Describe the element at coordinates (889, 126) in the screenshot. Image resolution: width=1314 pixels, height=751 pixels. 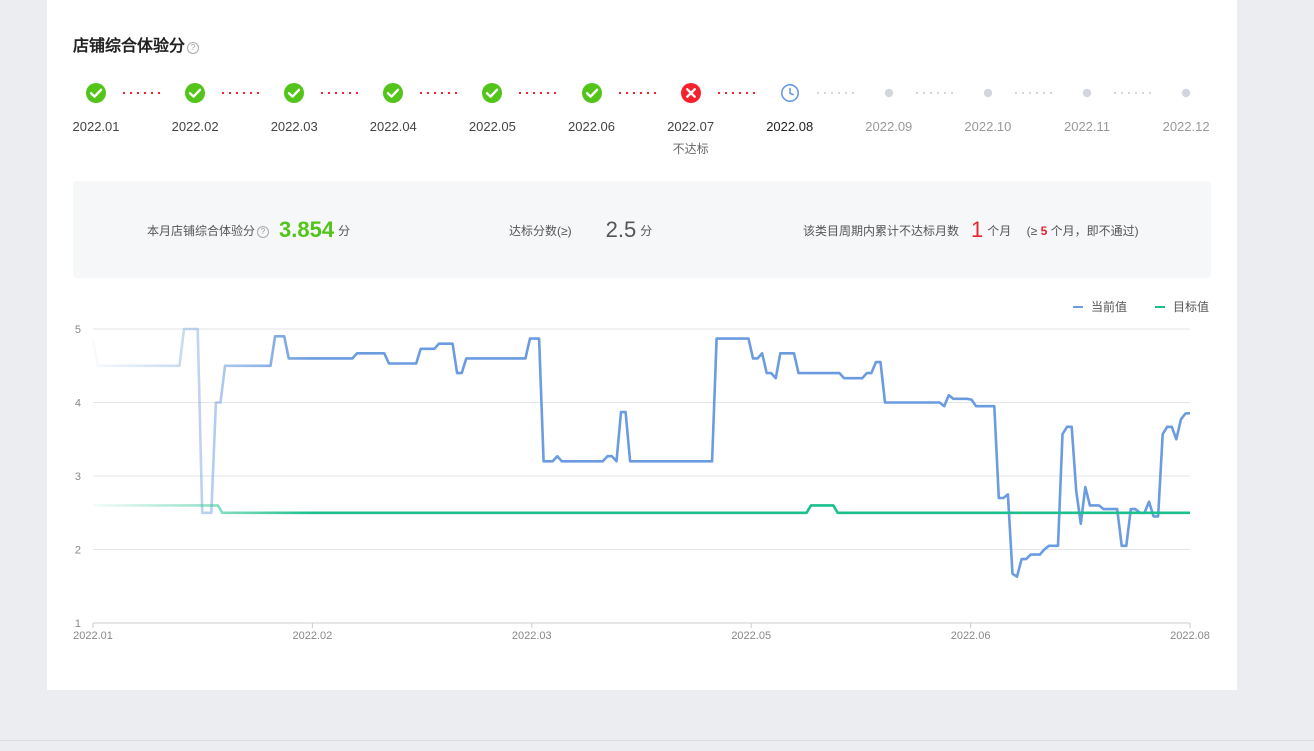
I see `timeline-month-label: 2022.09` at that location.